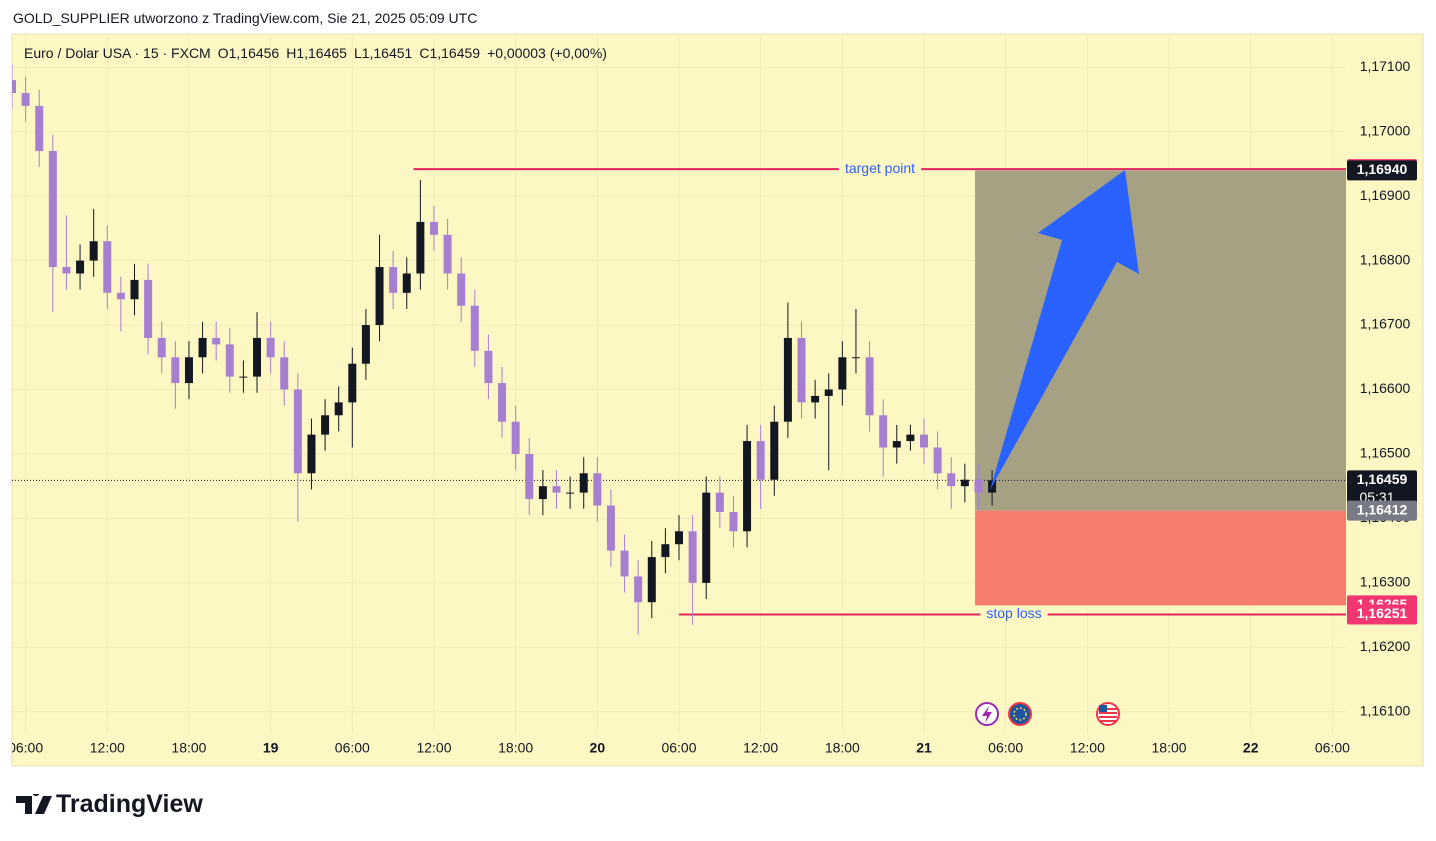  I want to click on y-tick-label: 1,16600, so click(1385, 388).